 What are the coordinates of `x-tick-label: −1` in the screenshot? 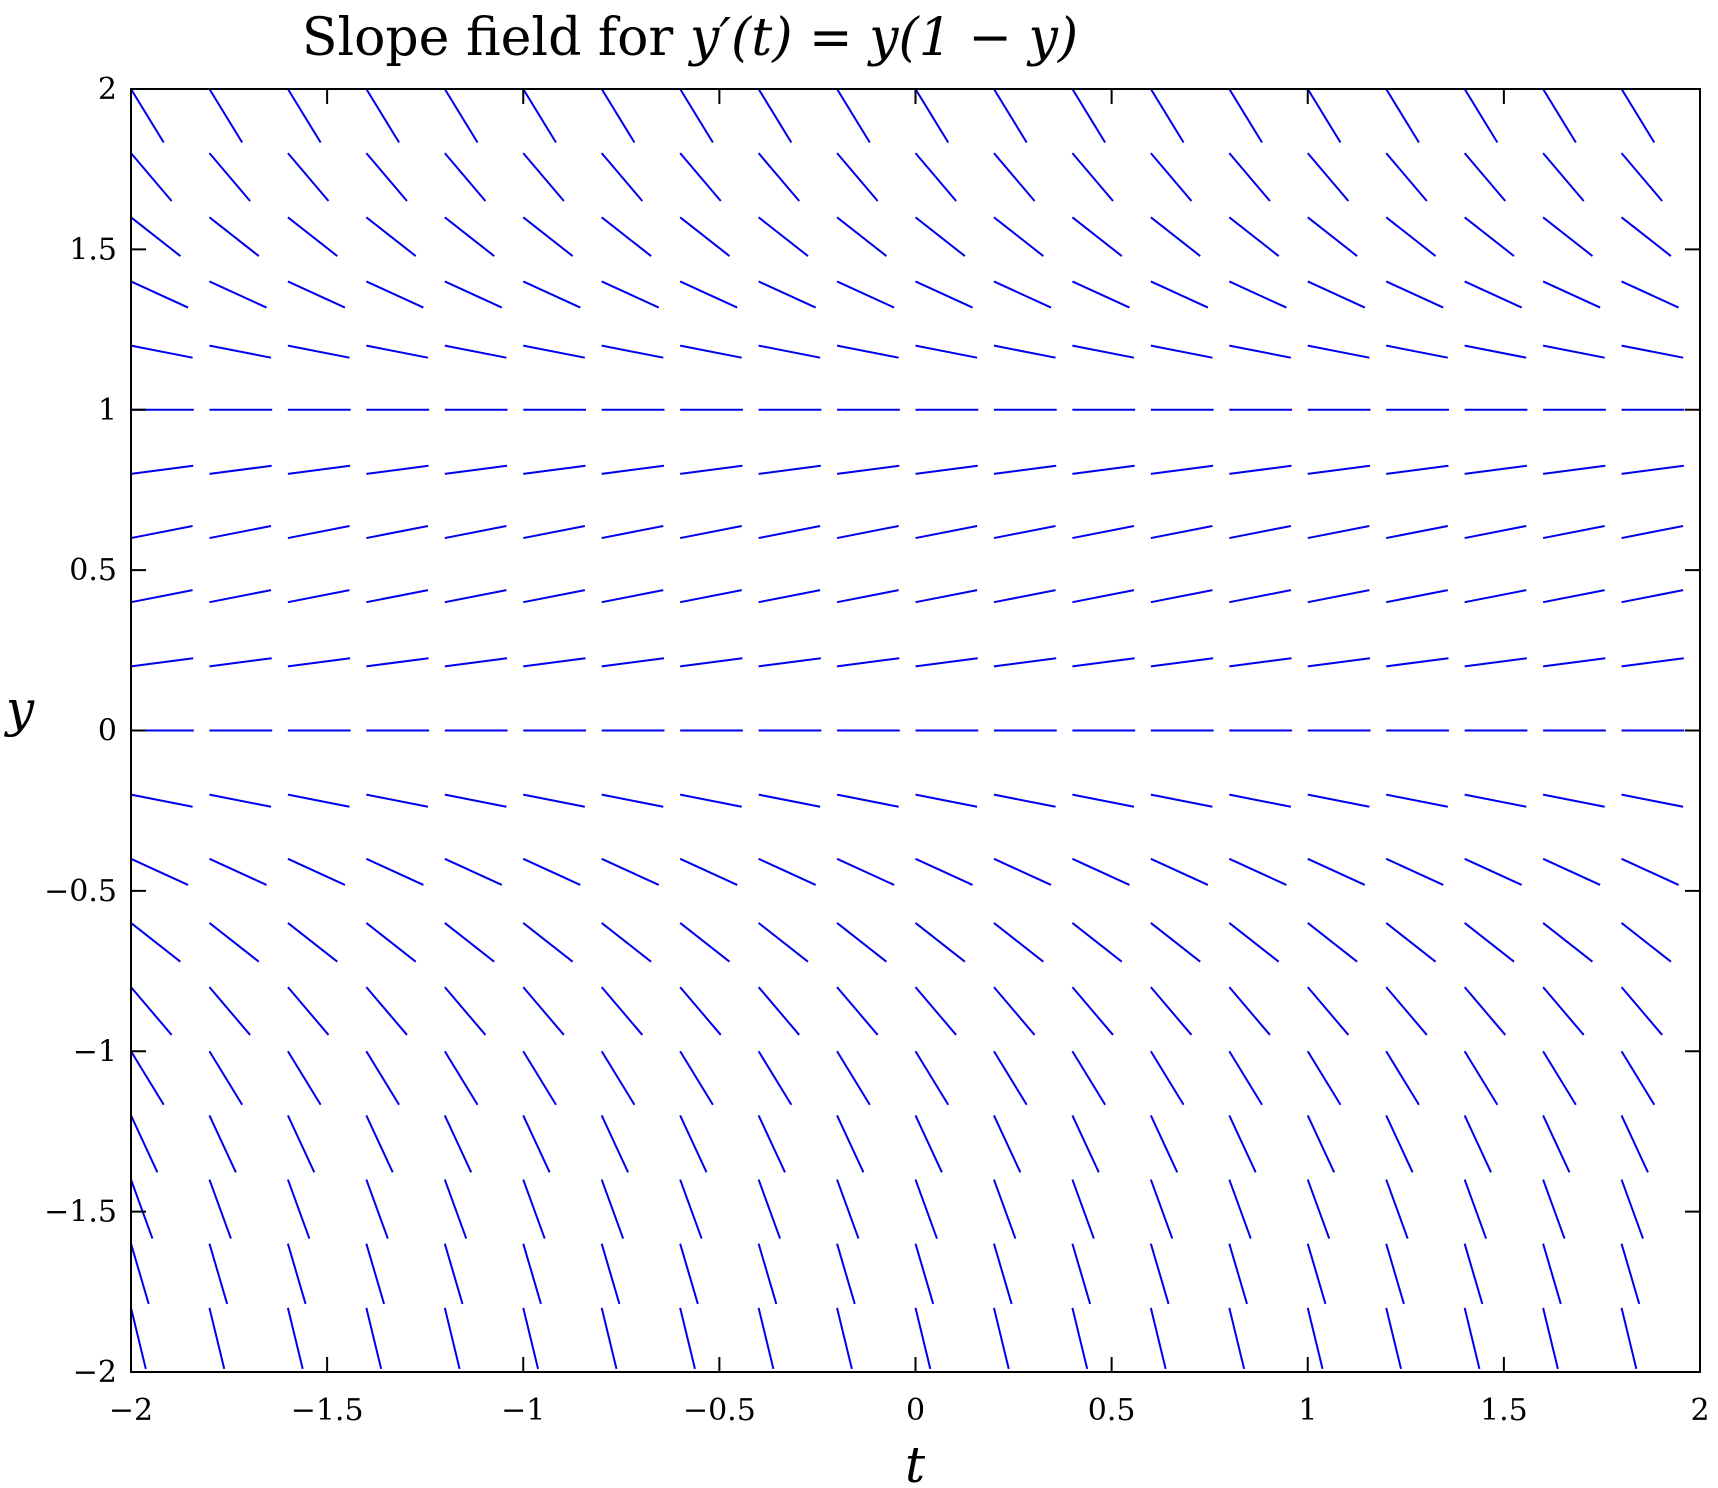 It's located at (523, 1410).